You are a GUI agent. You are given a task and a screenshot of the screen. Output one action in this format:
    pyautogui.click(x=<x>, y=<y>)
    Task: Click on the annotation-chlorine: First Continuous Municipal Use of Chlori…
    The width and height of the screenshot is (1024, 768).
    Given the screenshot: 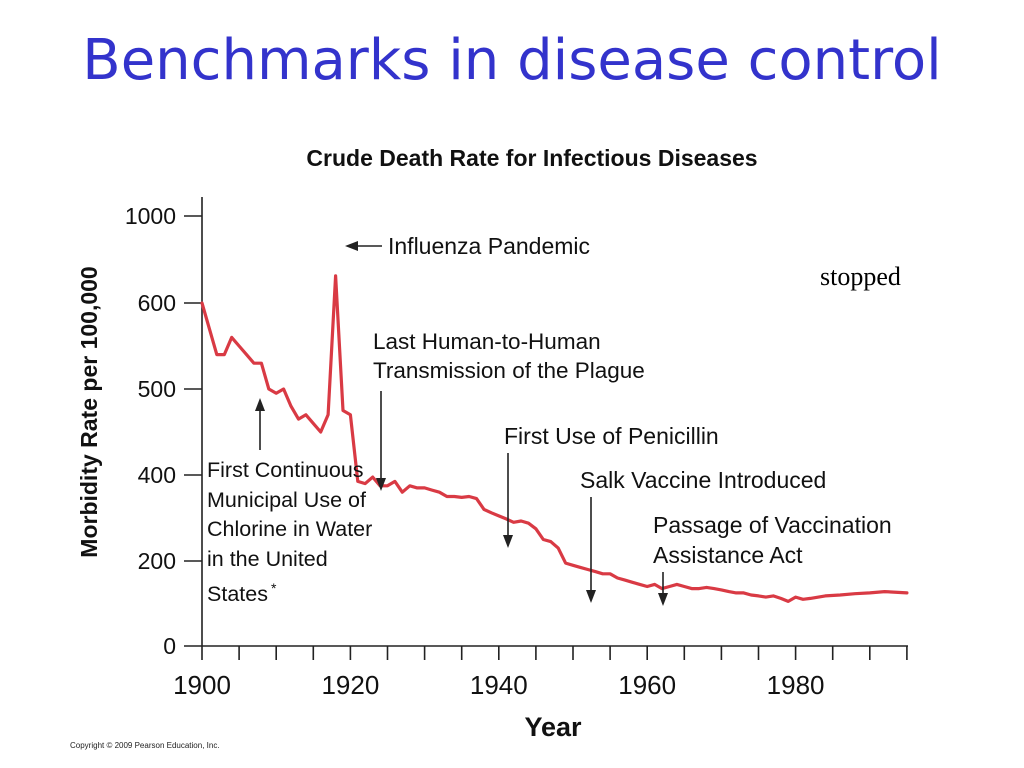 What is the action you would take?
    pyautogui.click(x=290, y=502)
    